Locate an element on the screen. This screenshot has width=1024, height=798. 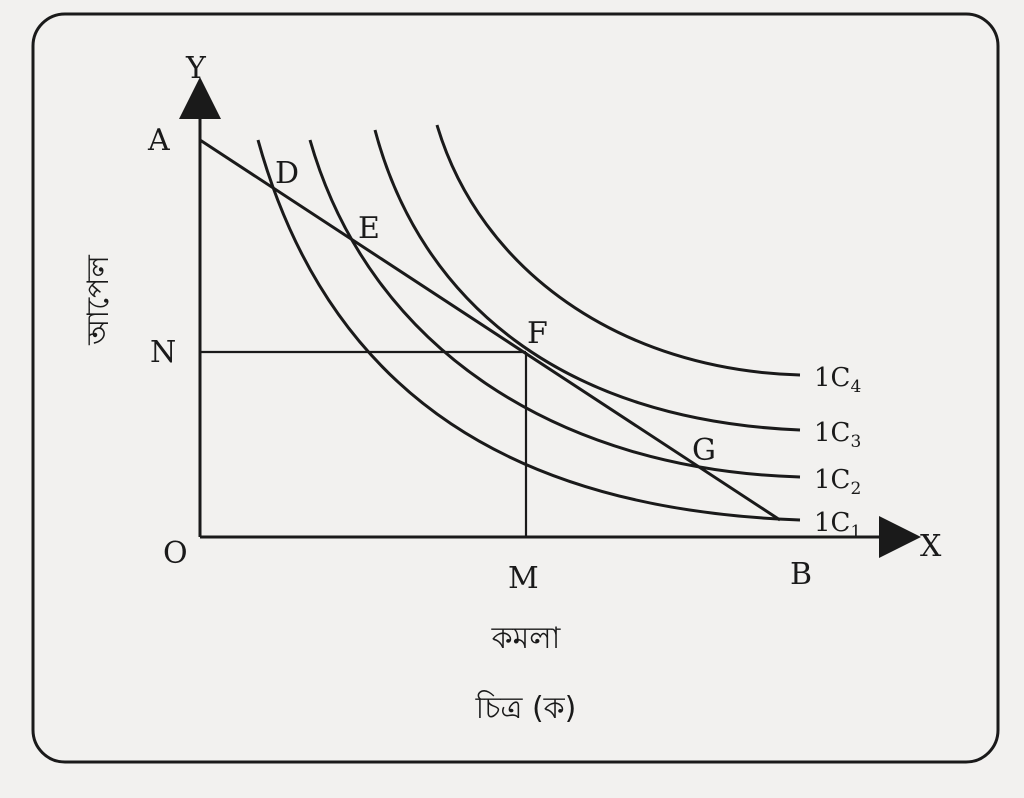
figure-caption: চিত্র (ক) is located at coordinates (526, 708).